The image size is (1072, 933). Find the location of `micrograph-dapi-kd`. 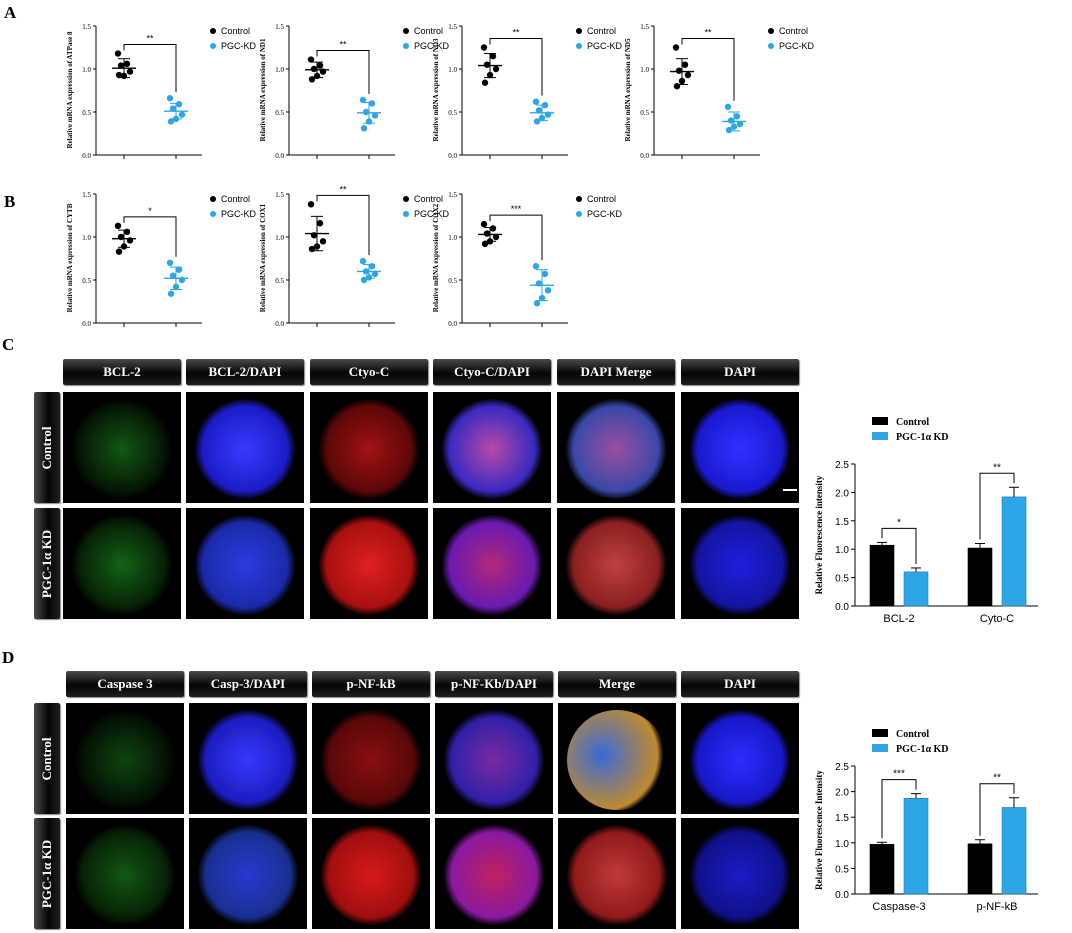

micrograph-dapi-kd is located at coordinates (740, 563).